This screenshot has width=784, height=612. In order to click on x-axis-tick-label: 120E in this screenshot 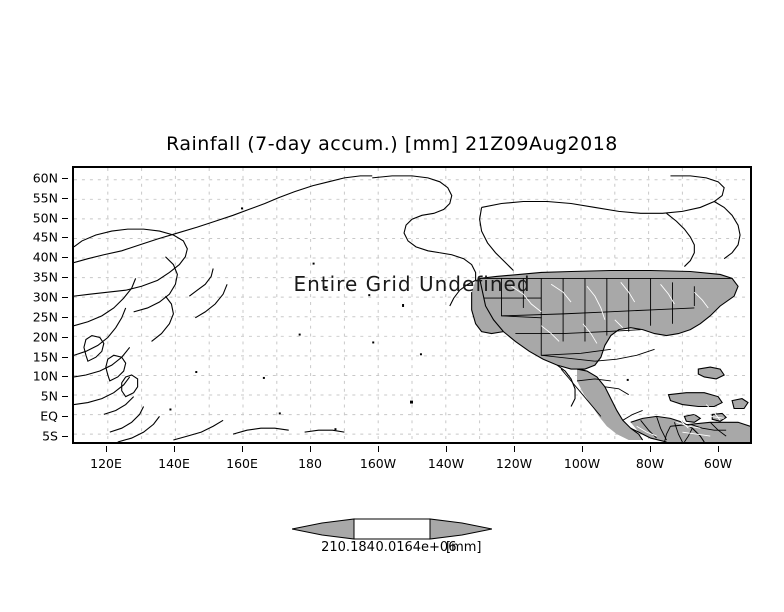, I will do `click(106, 463)`.